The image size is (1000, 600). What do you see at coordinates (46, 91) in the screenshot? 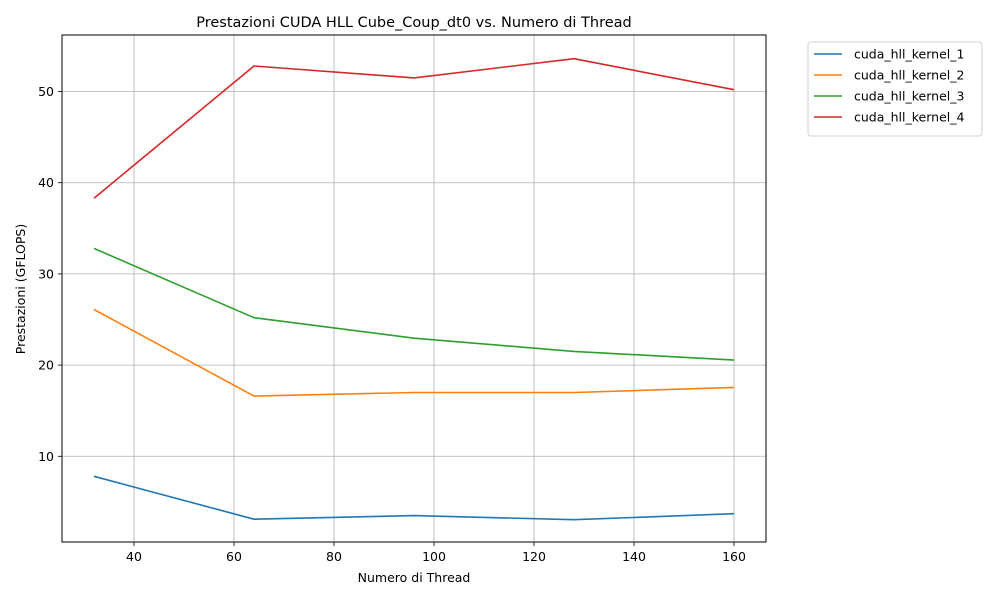
I see `y-tick-label: 50` at bounding box center [46, 91].